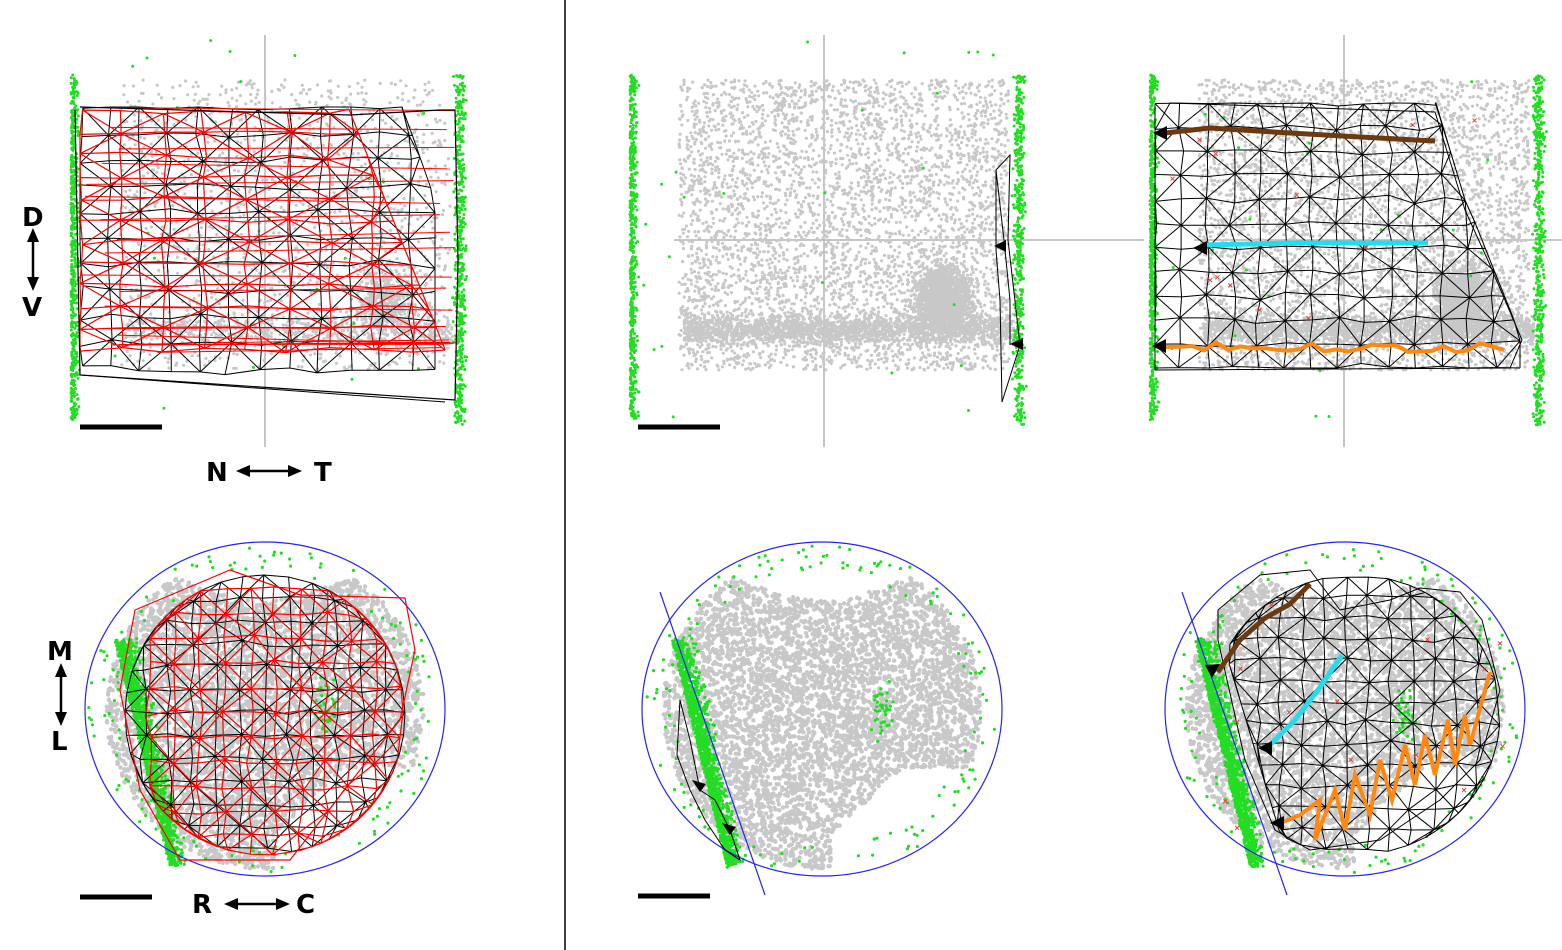 The image size is (1562, 950). I want to click on colliculus-overlay-panel, so click(265, 709).